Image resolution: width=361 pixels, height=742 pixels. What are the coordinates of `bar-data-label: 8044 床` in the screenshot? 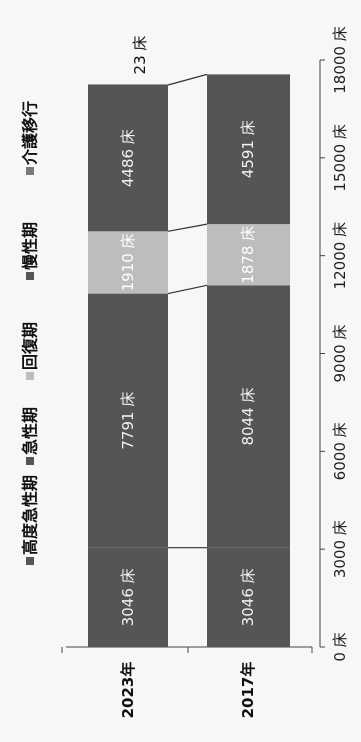 It's located at (248, 417).